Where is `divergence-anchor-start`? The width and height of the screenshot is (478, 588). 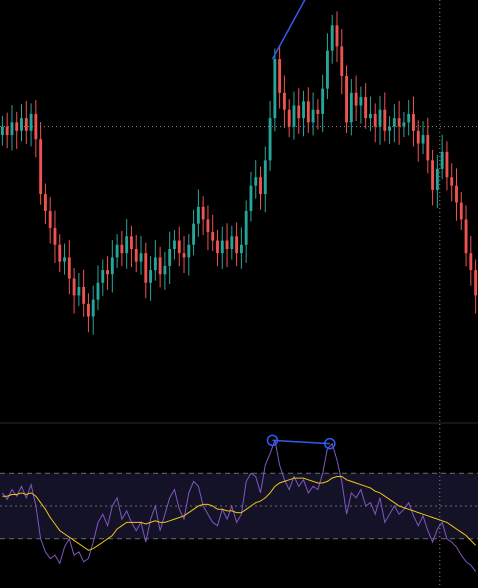 divergence-anchor-start is located at coordinates (272, 440).